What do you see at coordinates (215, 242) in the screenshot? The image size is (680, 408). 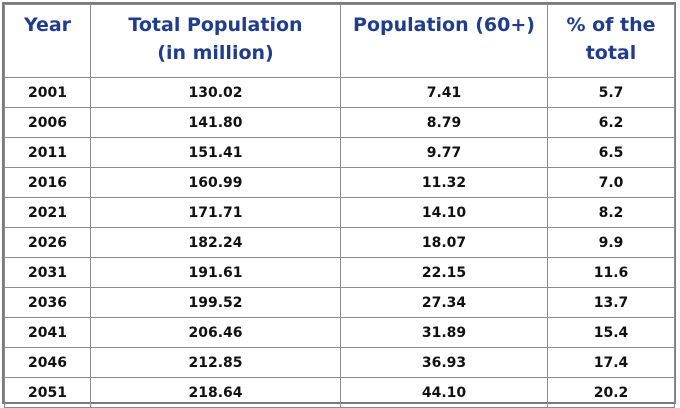 I see `cell-total-population: 182.24` at bounding box center [215, 242].